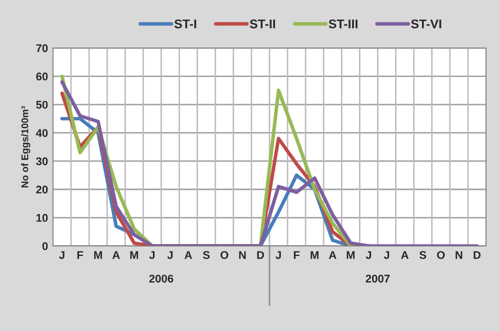 This screenshot has width=500, height=331. I want to click on y-tick-label: 60, so click(42, 76).